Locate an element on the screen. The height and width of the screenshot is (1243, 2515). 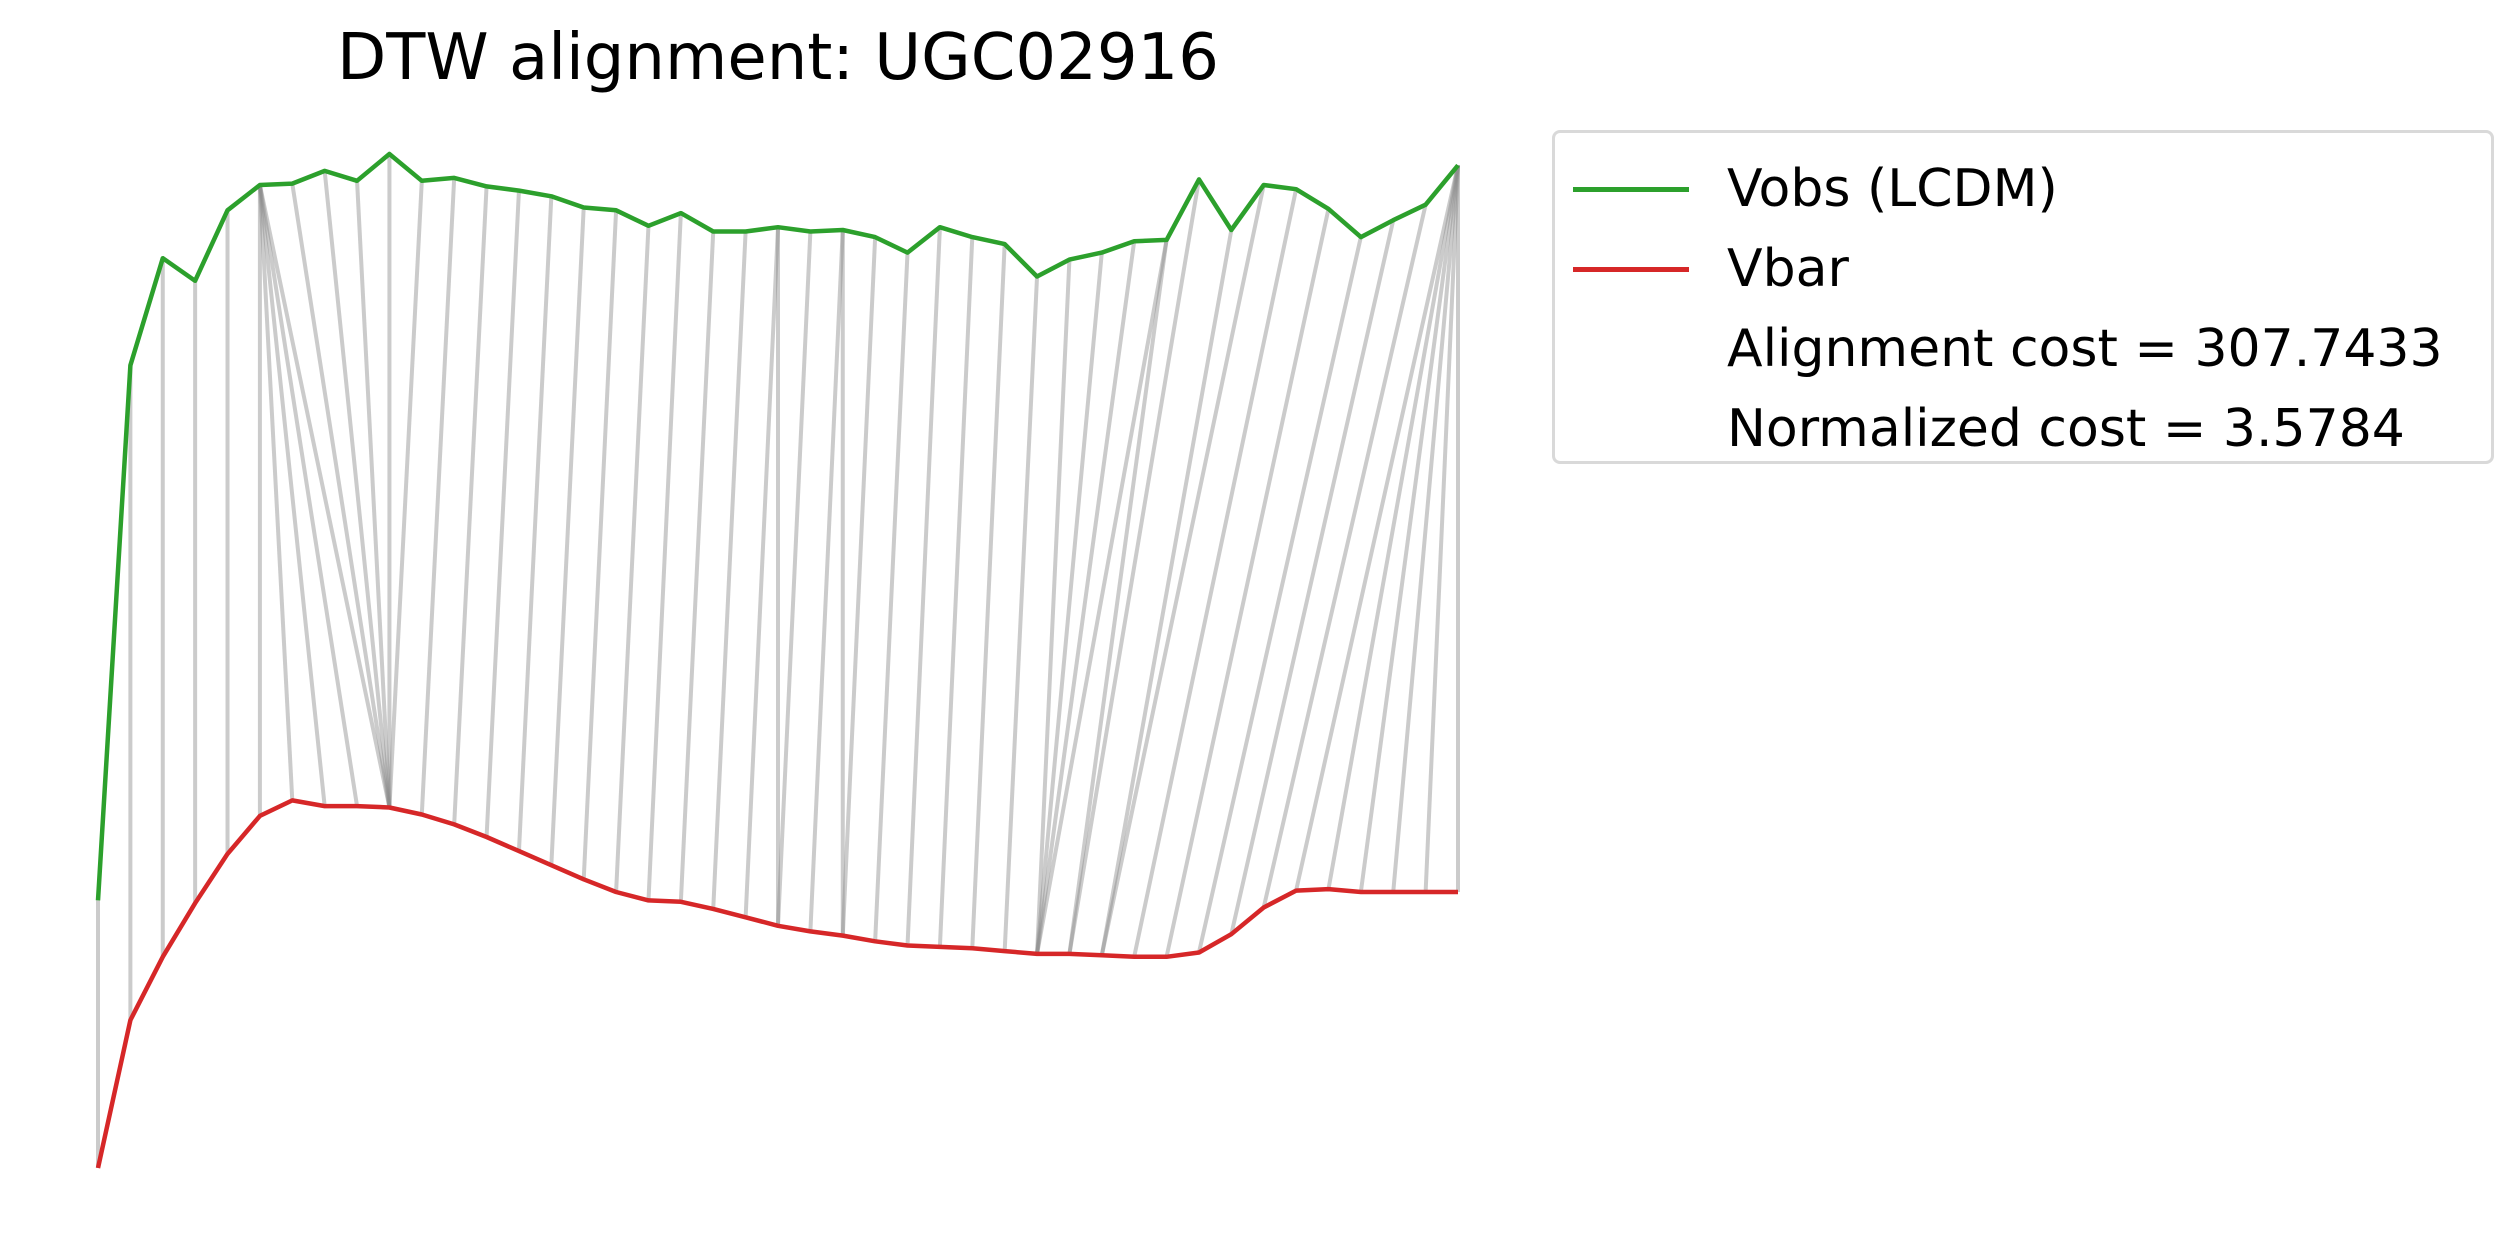
legend-swatch-vobs is located at coordinates (1631, 189).